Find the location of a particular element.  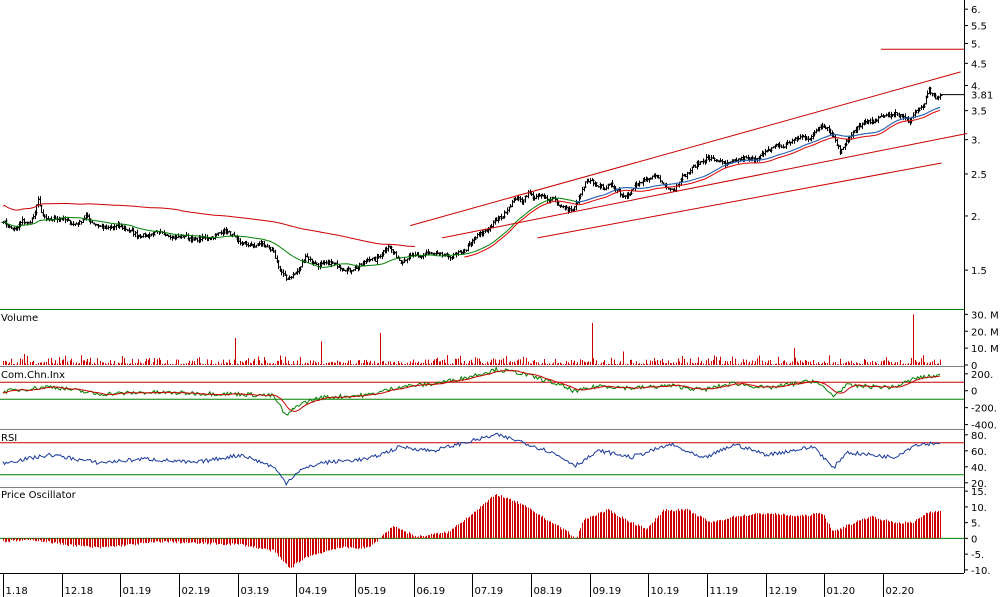

x-tick-label: 04.19 is located at coordinates (313, 591).